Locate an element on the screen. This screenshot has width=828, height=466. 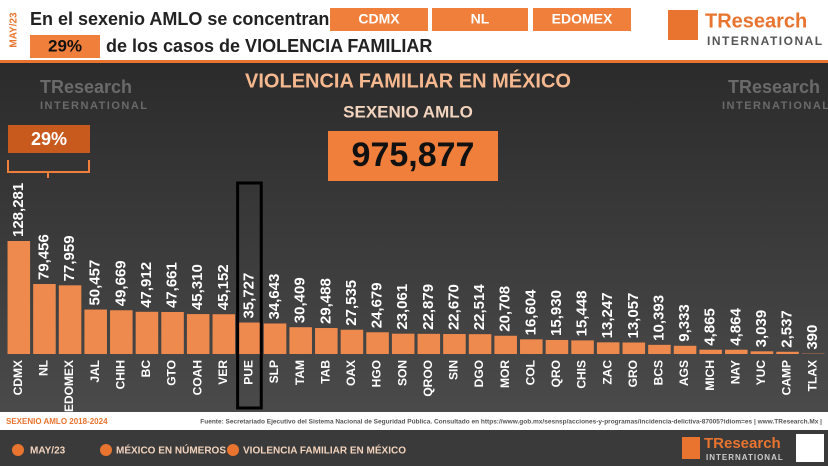
category-label: GRO is located at coordinates (633, 373).